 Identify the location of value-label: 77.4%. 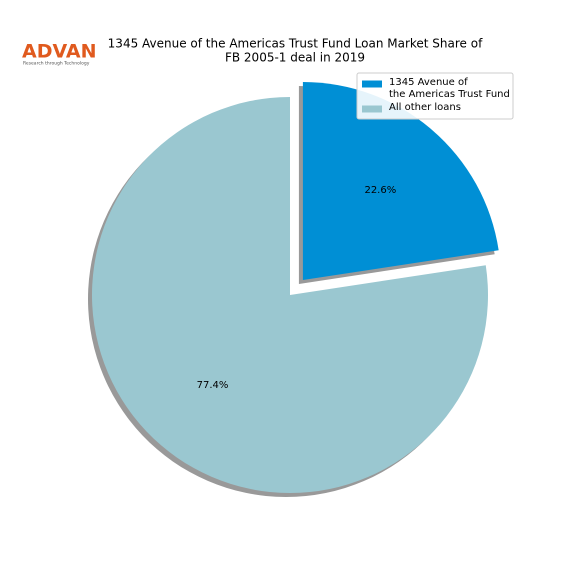
(213, 385).